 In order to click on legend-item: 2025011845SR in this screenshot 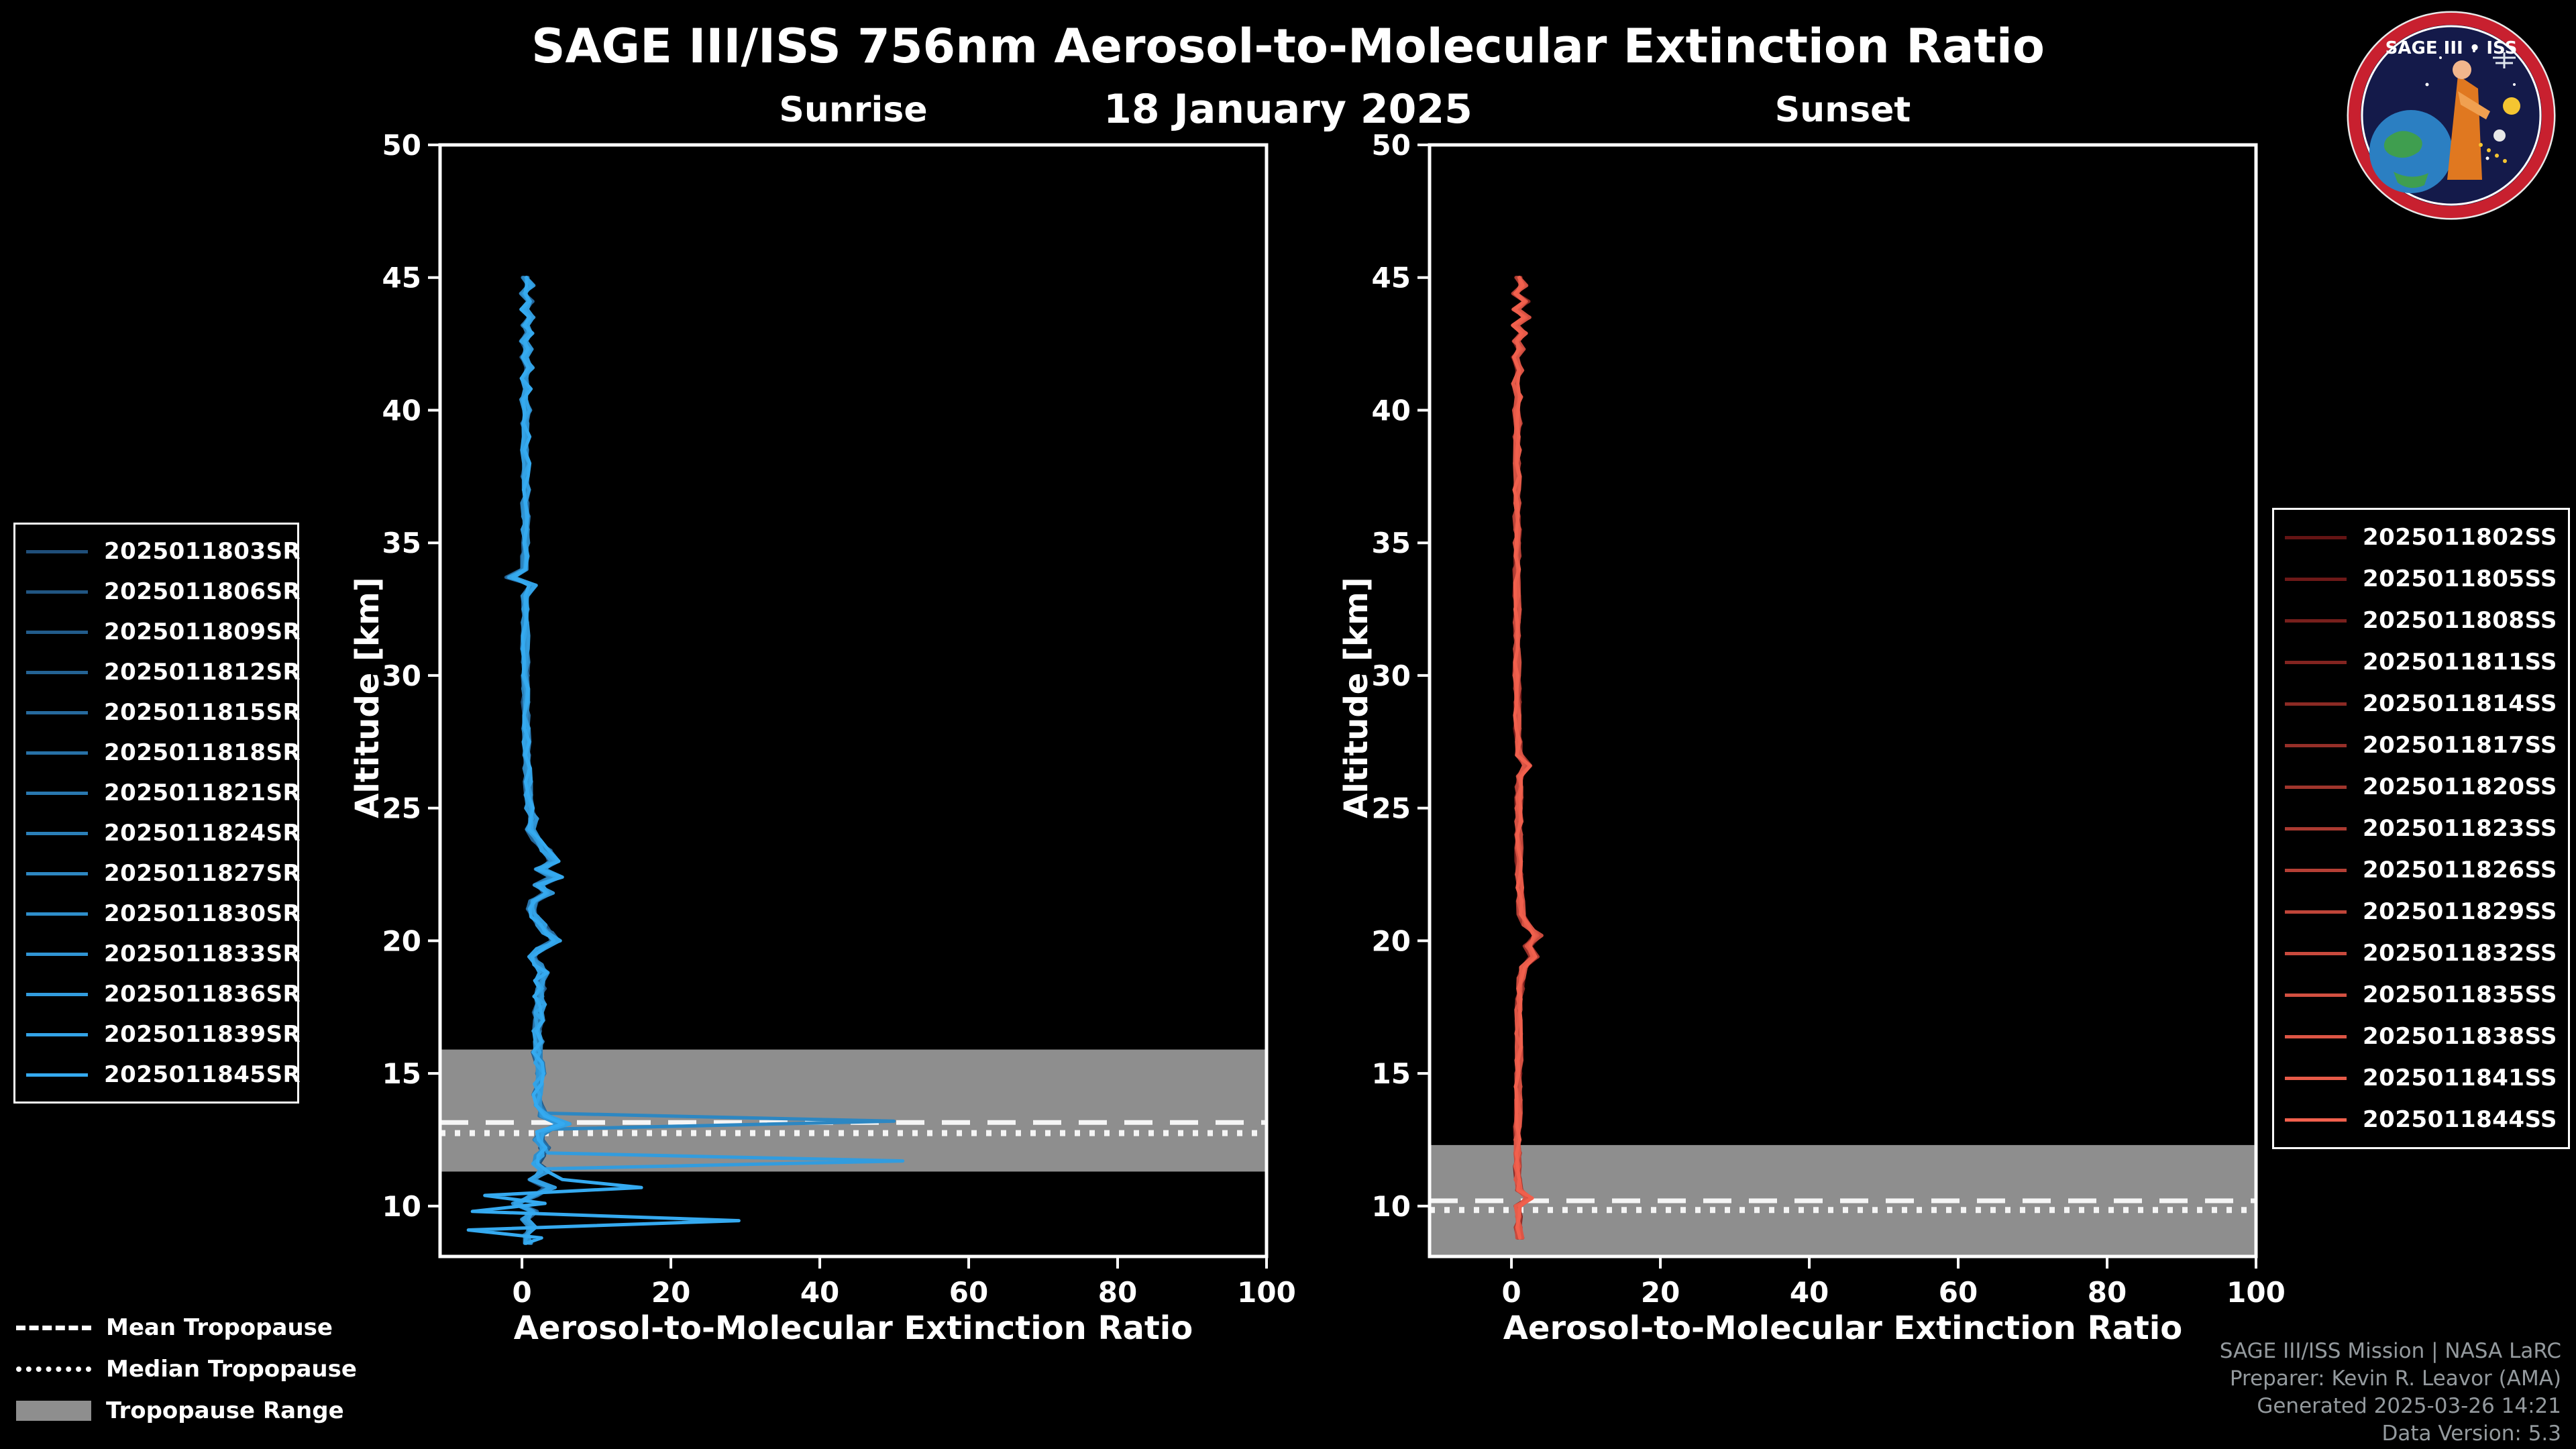, I will do `click(163, 1075)`.